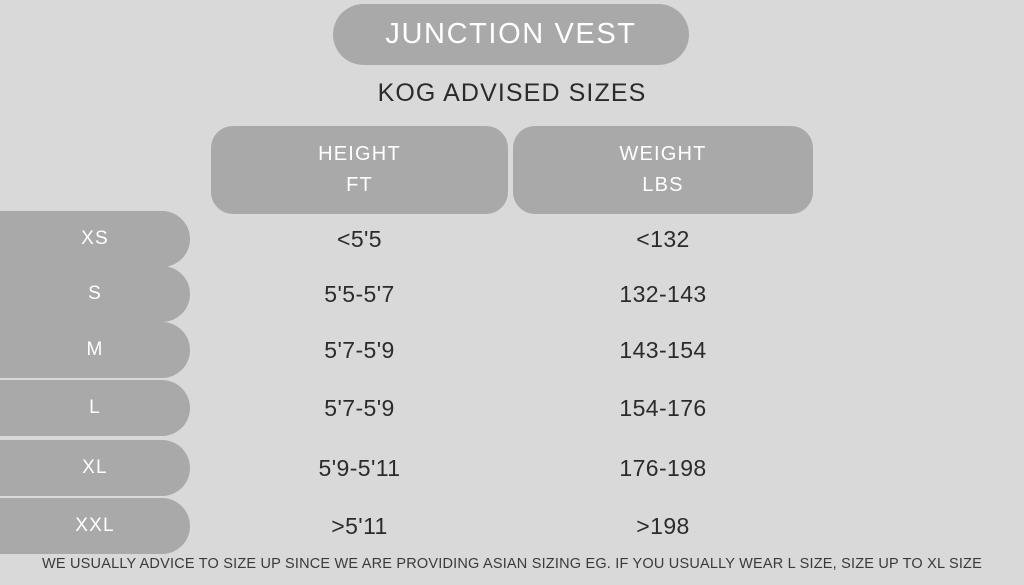 This screenshot has width=1024, height=585. Describe the element at coordinates (512, 294) in the screenshot. I see `table-row: S 5'5-5'7 132-143` at that location.